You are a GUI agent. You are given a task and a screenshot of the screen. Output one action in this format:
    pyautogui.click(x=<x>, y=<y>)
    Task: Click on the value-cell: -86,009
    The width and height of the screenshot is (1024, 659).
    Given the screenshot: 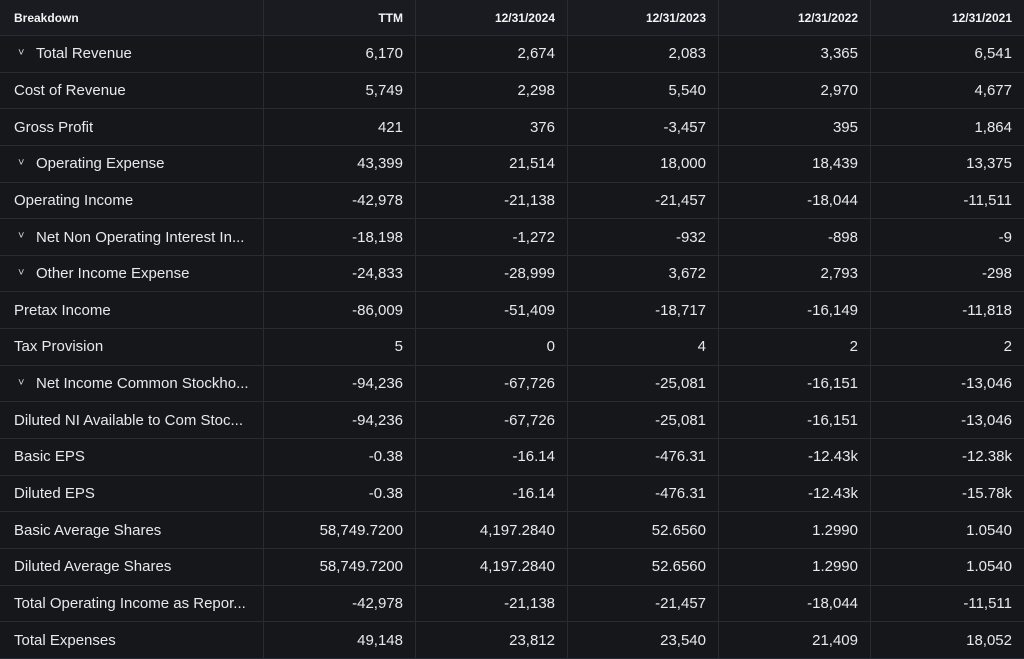 What is the action you would take?
    pyautogui.click(x=340, y=311)
    